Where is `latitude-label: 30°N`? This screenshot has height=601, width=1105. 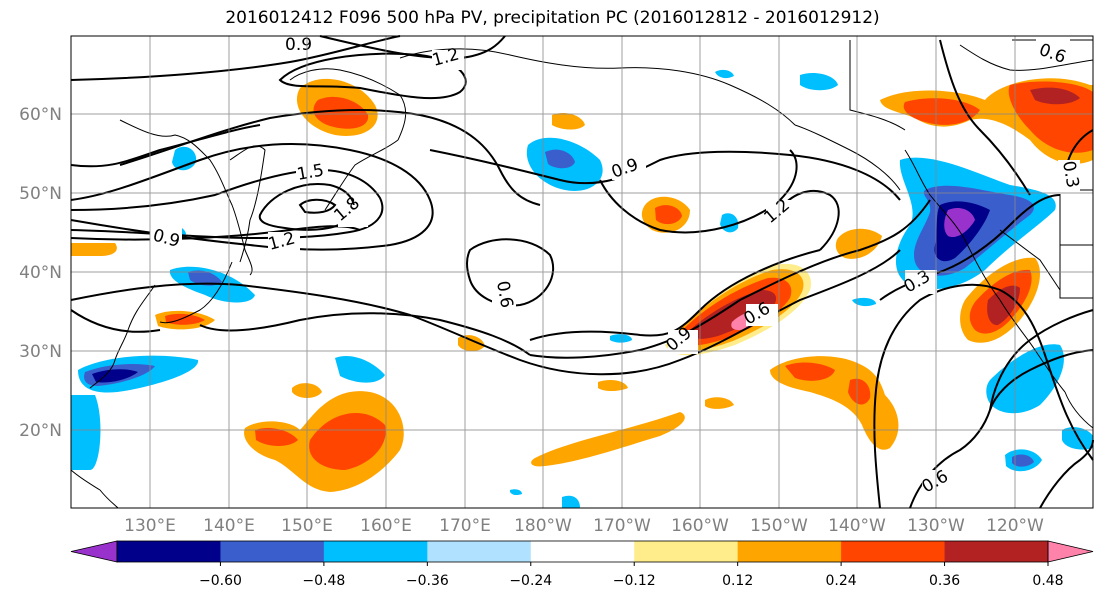
latitude-label: 30°N is located at coordinates (40, 352).